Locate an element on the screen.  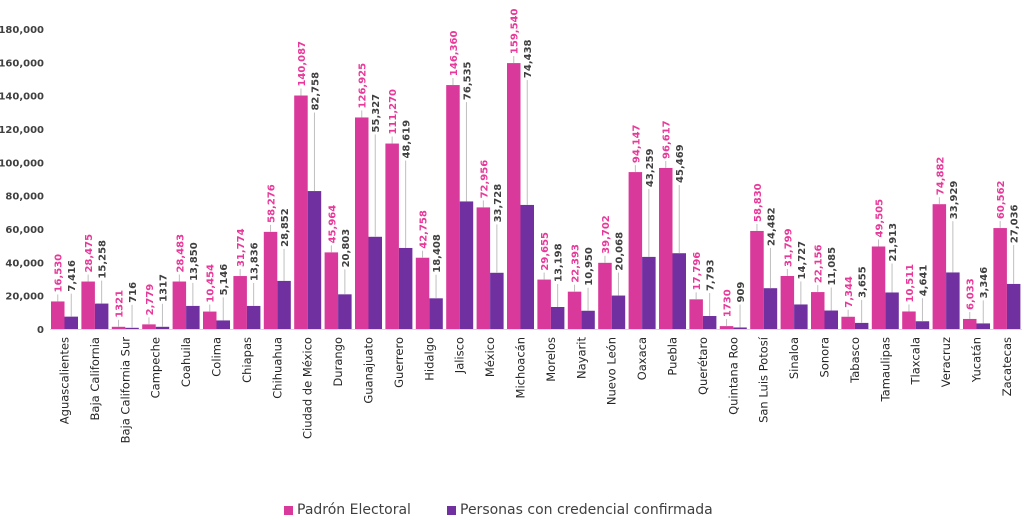
data-label-padron: 58,830 is located at coordinates (758, 202).